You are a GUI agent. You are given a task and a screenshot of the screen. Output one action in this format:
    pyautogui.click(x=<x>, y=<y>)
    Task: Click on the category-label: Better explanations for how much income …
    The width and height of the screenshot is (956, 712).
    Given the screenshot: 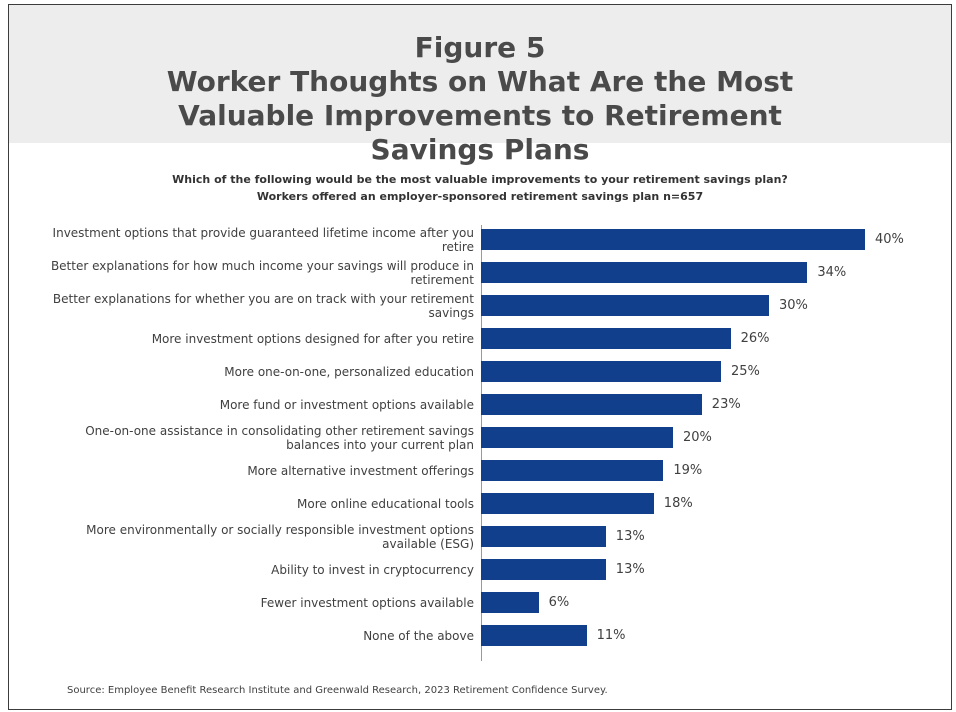 What is the action you would take?
    pyautogui.click(x=262, y=273)
    